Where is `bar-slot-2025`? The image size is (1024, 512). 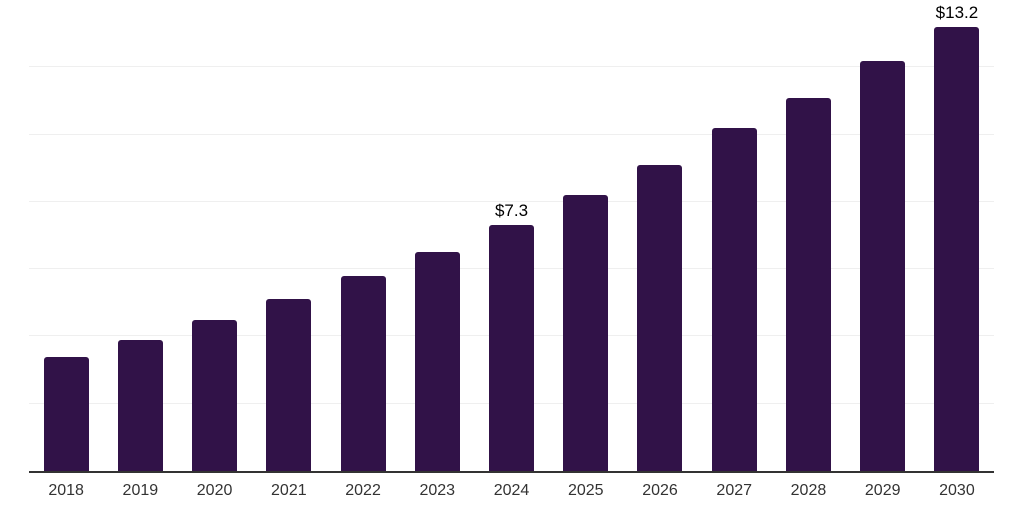
bar-slot-2025 is located at coordinates (586, 235).